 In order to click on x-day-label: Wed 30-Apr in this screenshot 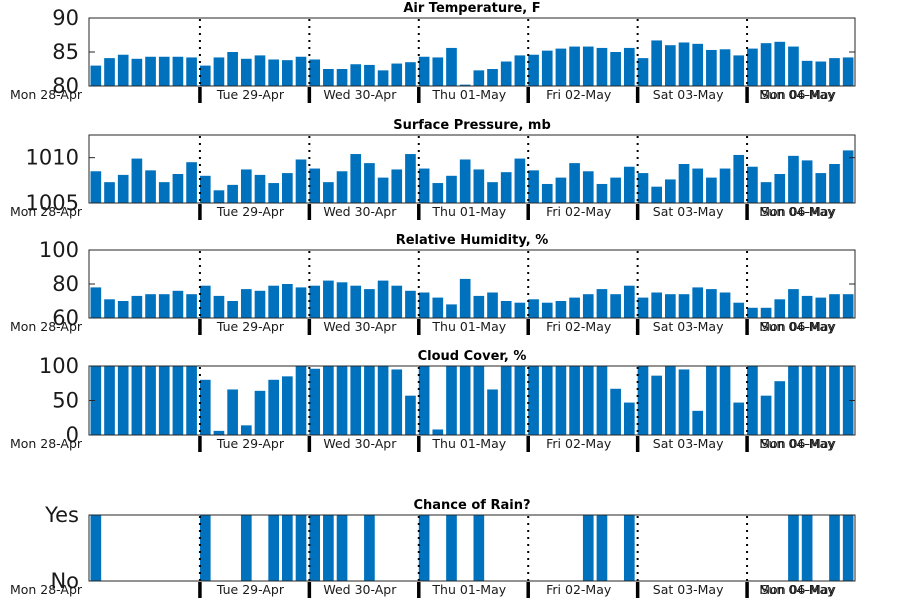, I will do `click(360, 94)`.